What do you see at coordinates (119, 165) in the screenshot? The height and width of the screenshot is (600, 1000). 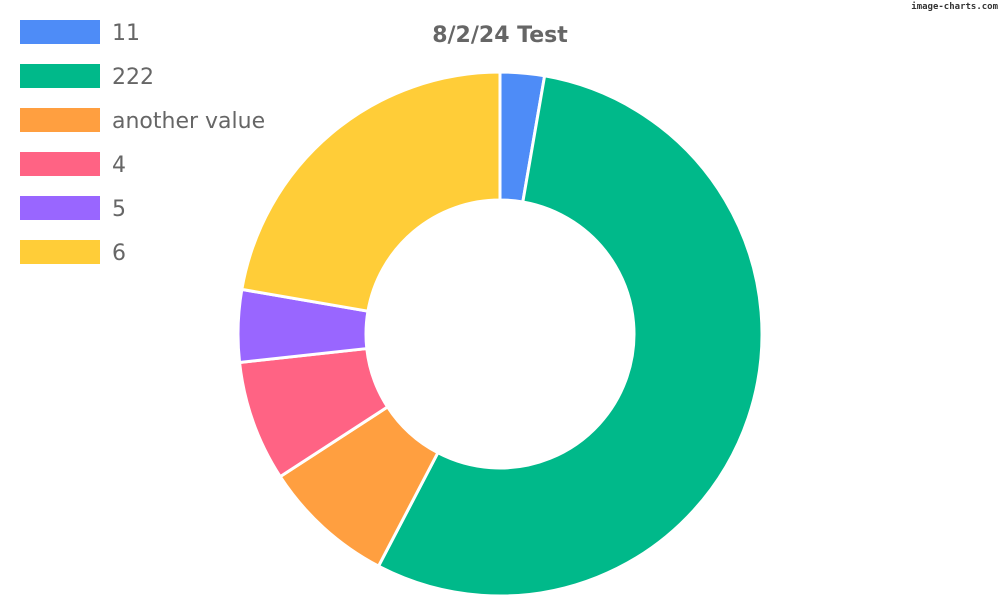 I see `legend-label: 4` at bounding box center [119, 165].